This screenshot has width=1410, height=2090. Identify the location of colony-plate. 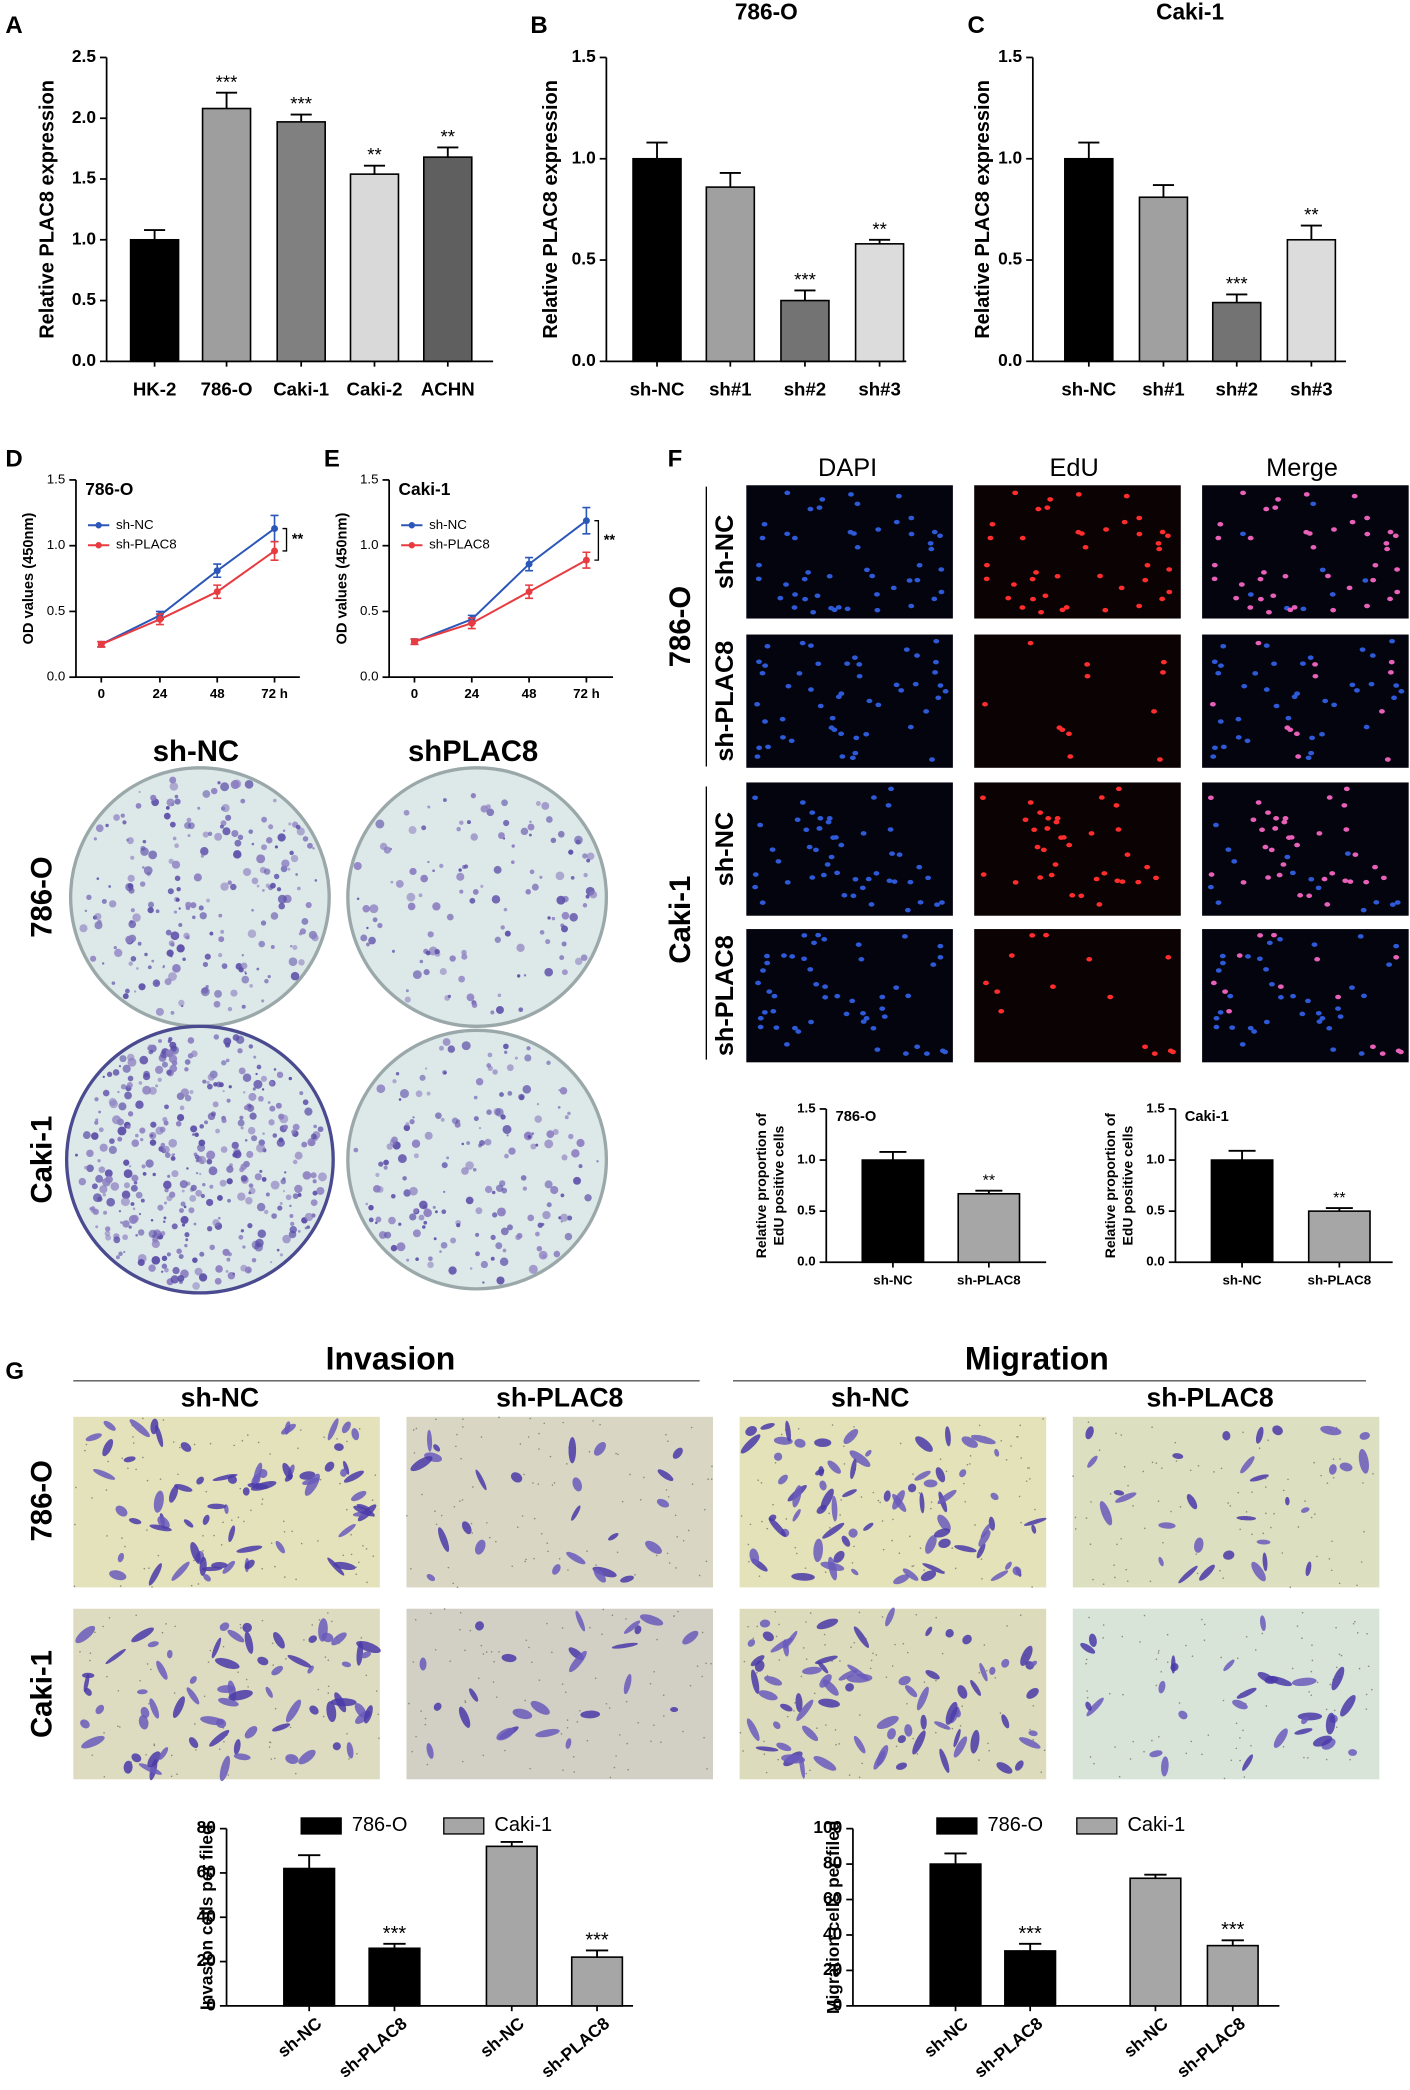
(477, 897).